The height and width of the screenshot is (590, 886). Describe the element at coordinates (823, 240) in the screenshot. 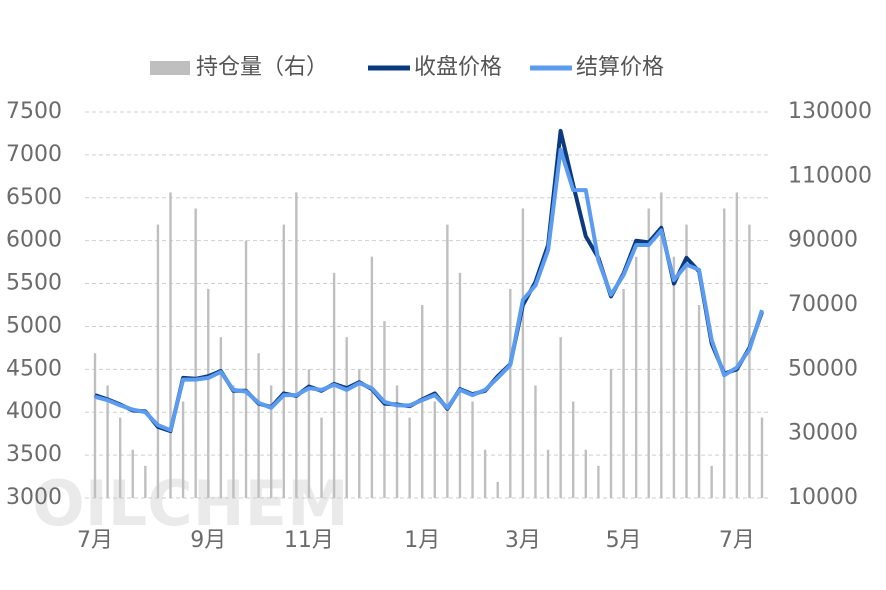

I see `y2-tick-label: 90000` at that location.